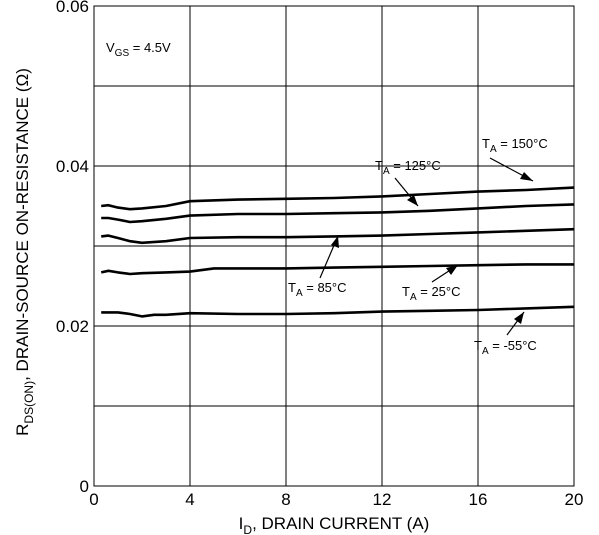 The image size is (599, 535). What do you see at coordinates (382, 499) in the screenshot?
I see `x-tick-label: 12` at bounding box center [382, 499].